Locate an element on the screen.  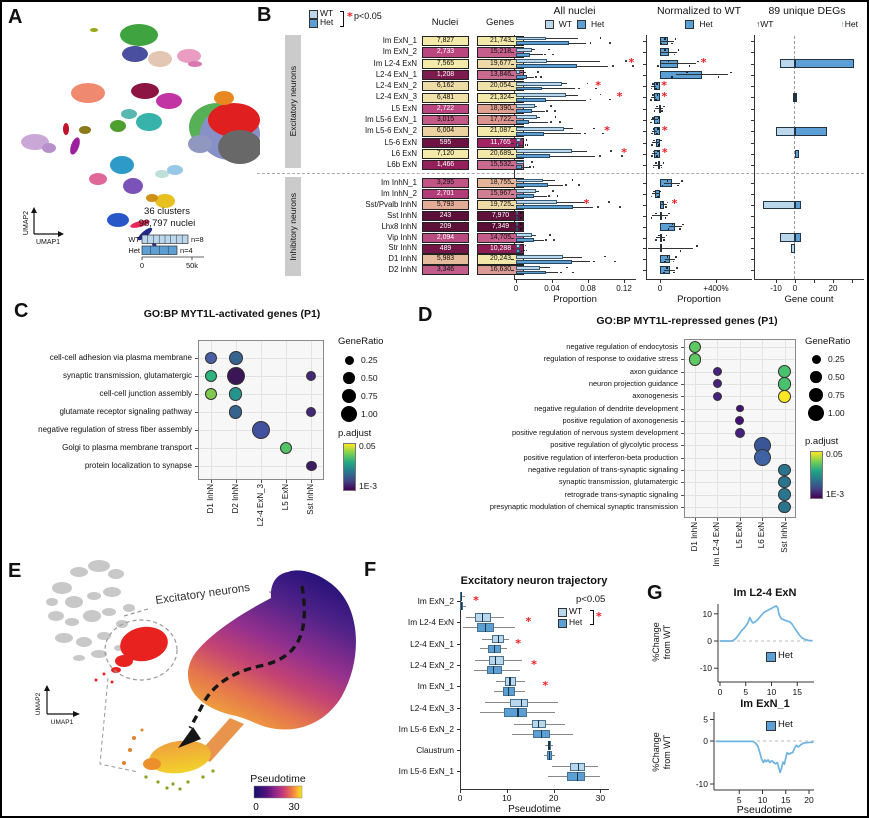
x-tick is located at coordinates (718, 519).